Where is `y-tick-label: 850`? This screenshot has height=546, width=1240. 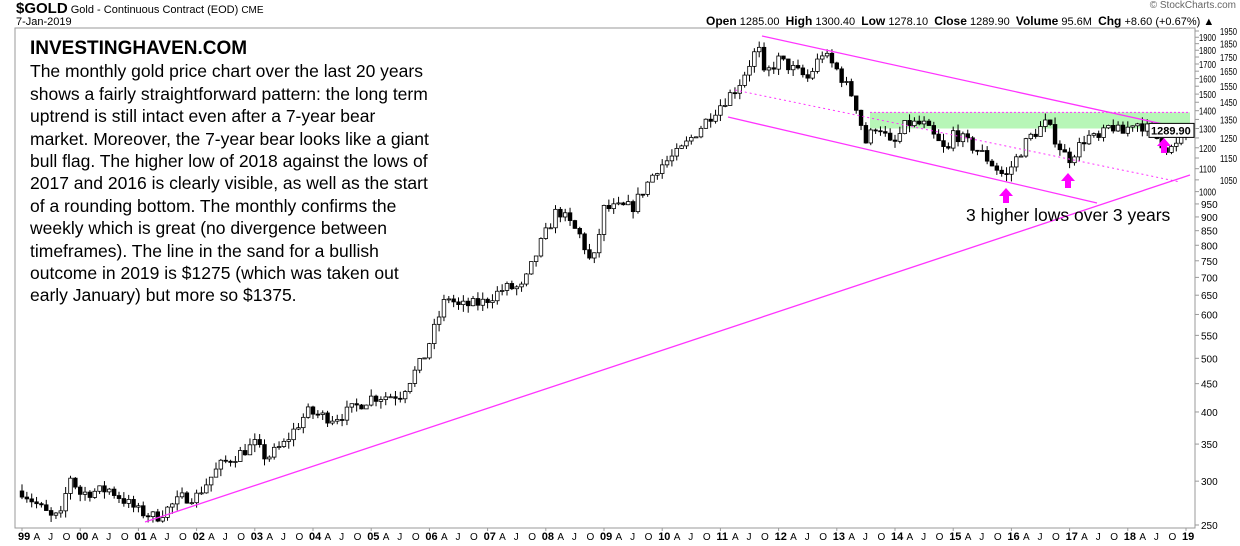
y-tick-label: 850 is located at coordinates (1209, 232).